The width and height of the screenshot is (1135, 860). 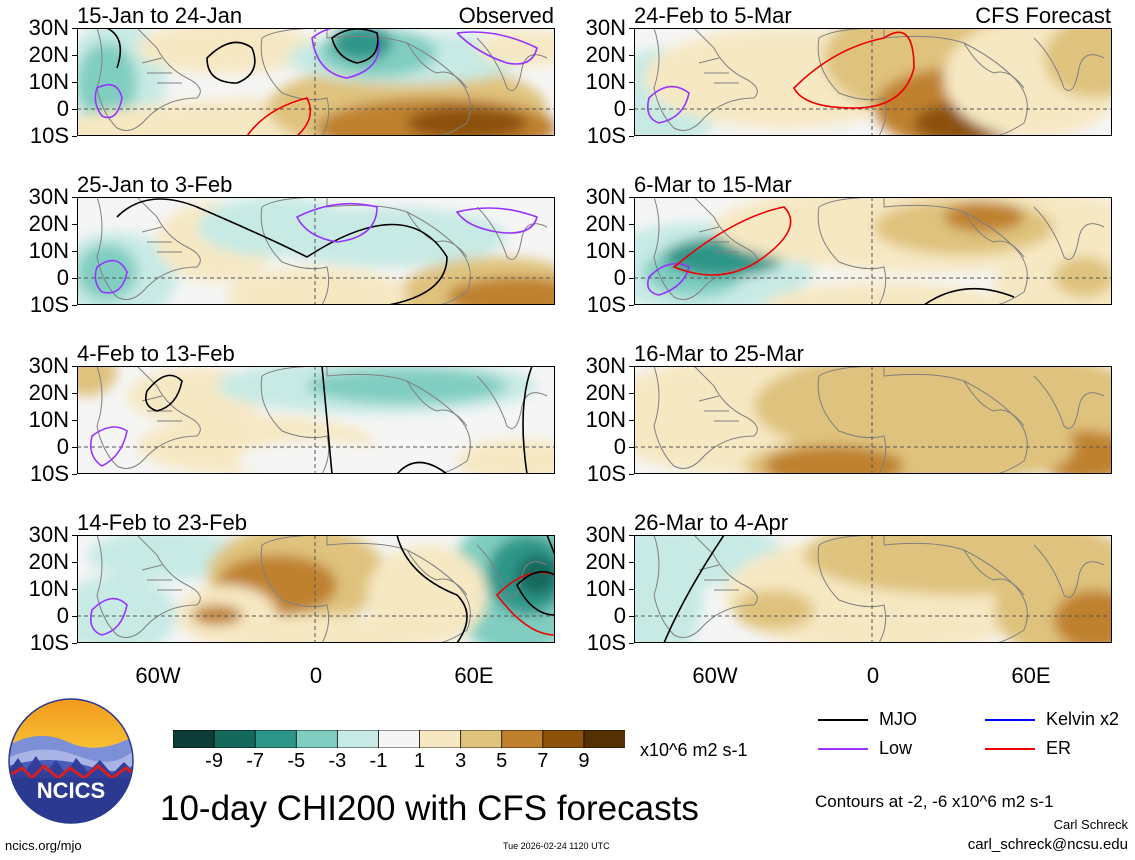 I want to click on legend: MJO Kelvin x2 Low ER, so click(x=973, y=738).